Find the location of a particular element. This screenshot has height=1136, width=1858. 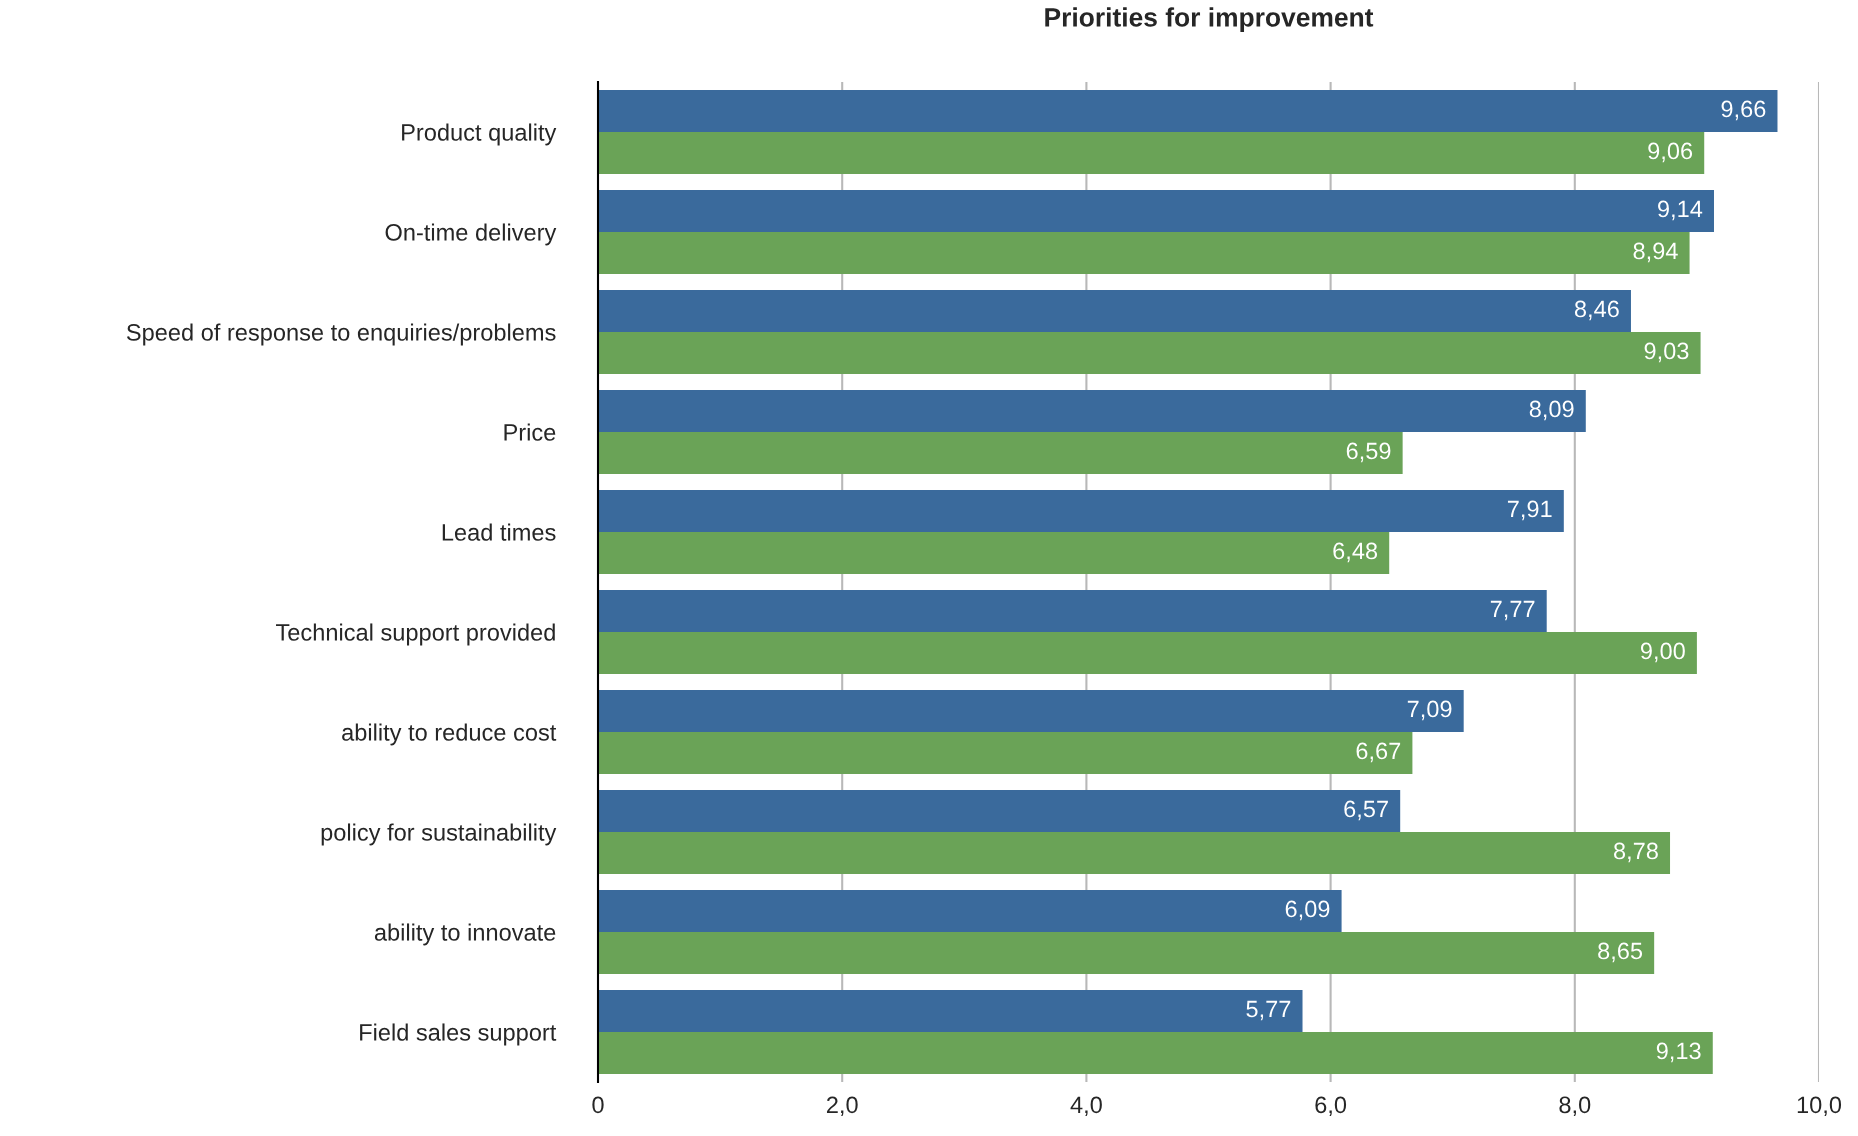

y-tick-label: Field sales support is located at coordinates (458, 1034).